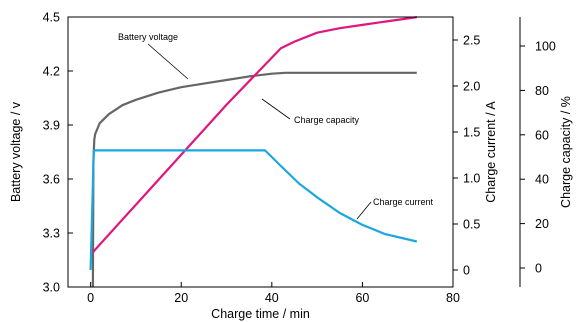 The width and height of the screenshot is (579, 322). What do you see at coordinates (542, 91) in the screenshot?
I see `capacity-tick-label: 80` at bounding box center [542, 91].